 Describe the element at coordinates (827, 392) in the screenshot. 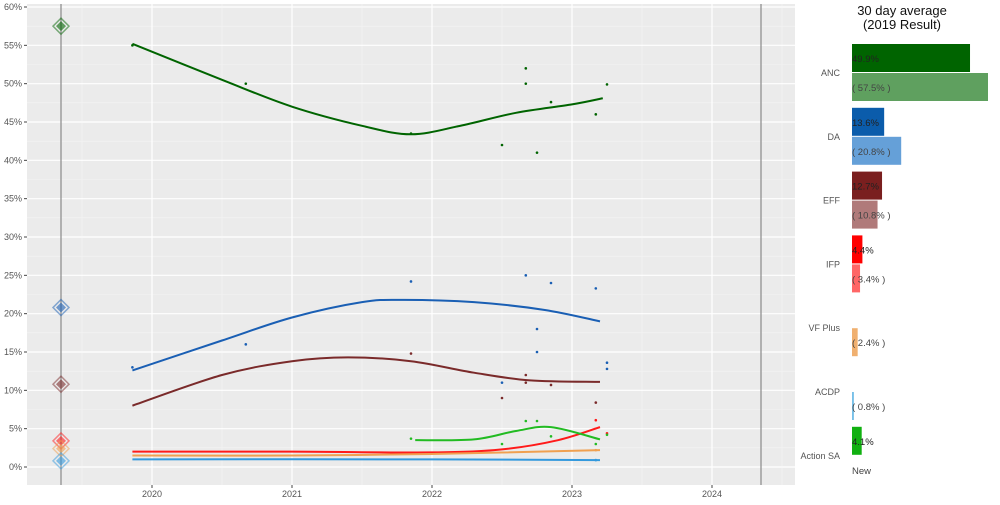

I see `party-label: ACDP` at that location.